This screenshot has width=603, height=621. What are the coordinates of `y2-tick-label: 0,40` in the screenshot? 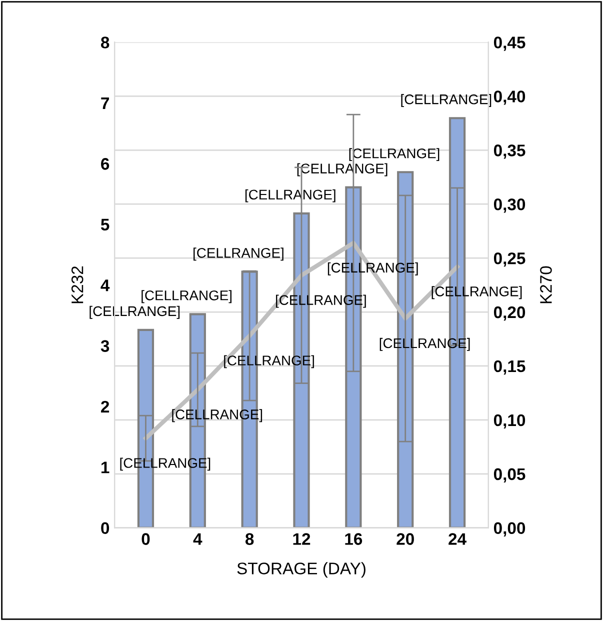 It's located at (510, 97).